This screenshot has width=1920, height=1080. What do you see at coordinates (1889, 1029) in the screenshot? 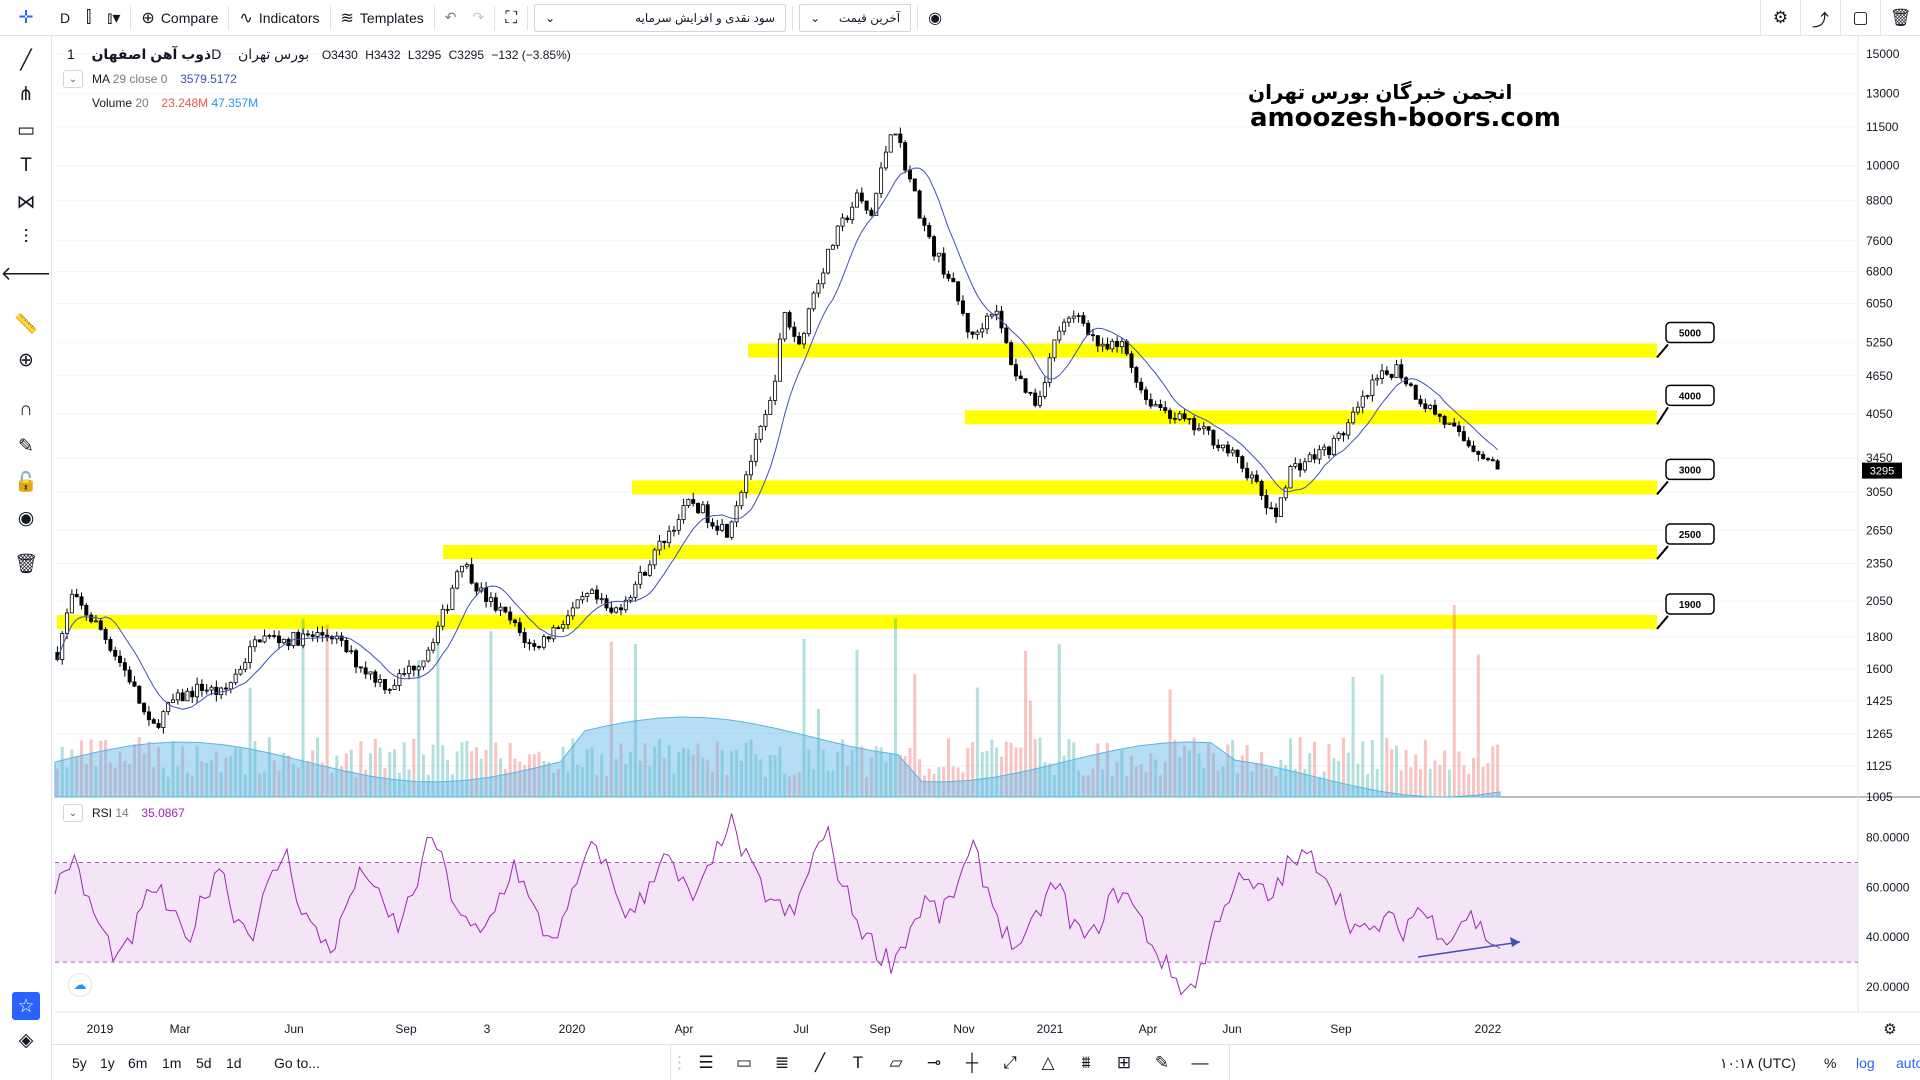
I see `axis-settings-icon: ⚙` at bounding box center [1889, 1029].